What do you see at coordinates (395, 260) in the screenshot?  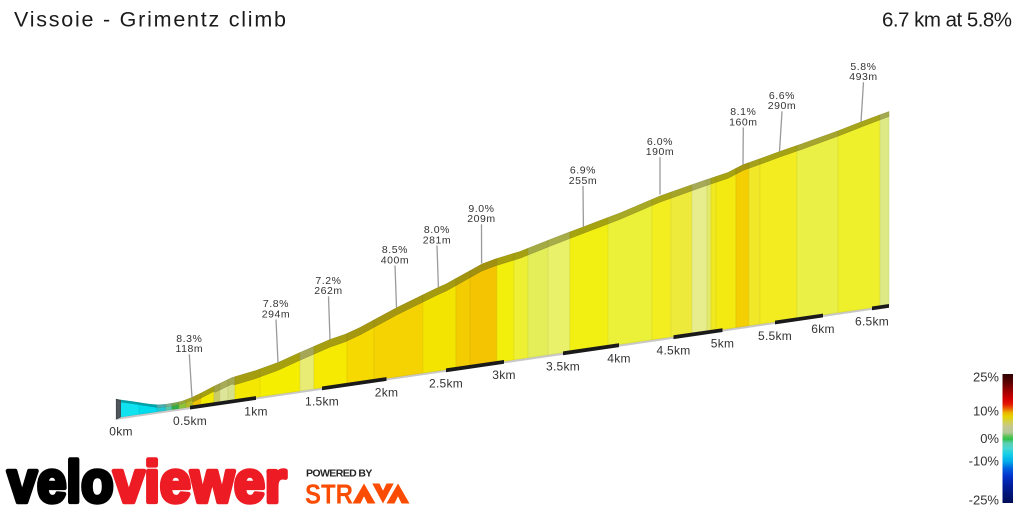 I see `svg-text: 400m` at bounding box center [395, 260].